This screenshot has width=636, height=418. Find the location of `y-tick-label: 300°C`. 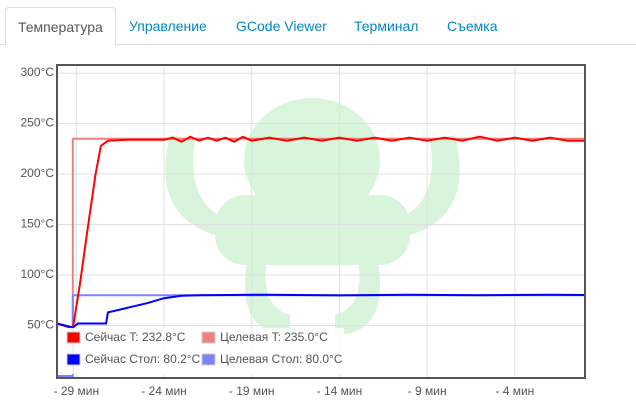

y-tick-label: 300°C is located at coordinates (38, 72).